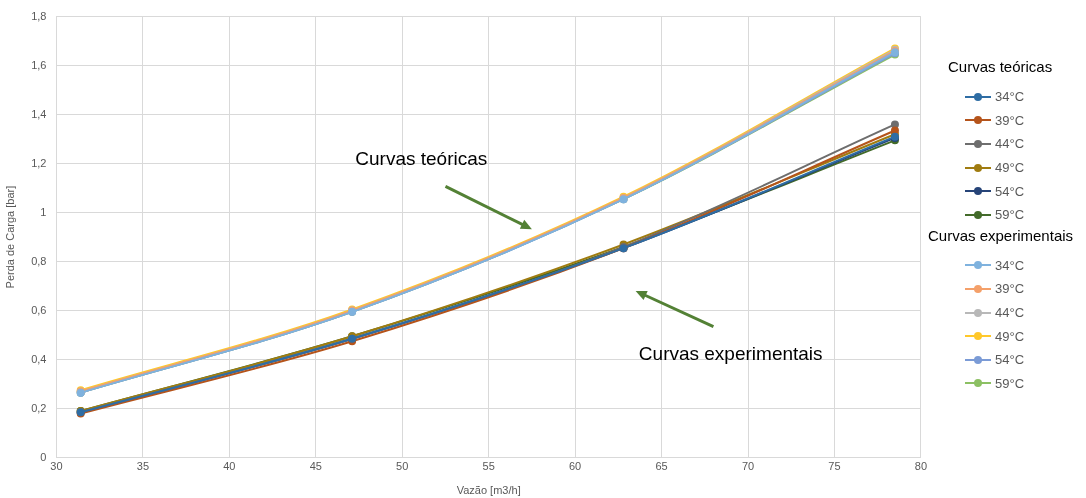 The height and width of the screenshot is (498, 1086). What do you see at coordinates (43, 456) in the screenshot?
I see `y-tick-label: 0` at bounding box center [43, 456].